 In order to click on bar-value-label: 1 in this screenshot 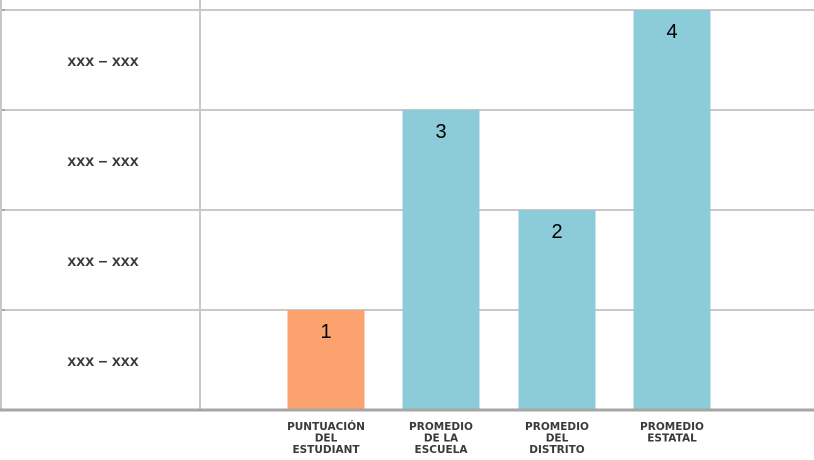, I will do `click(325, 332)`.